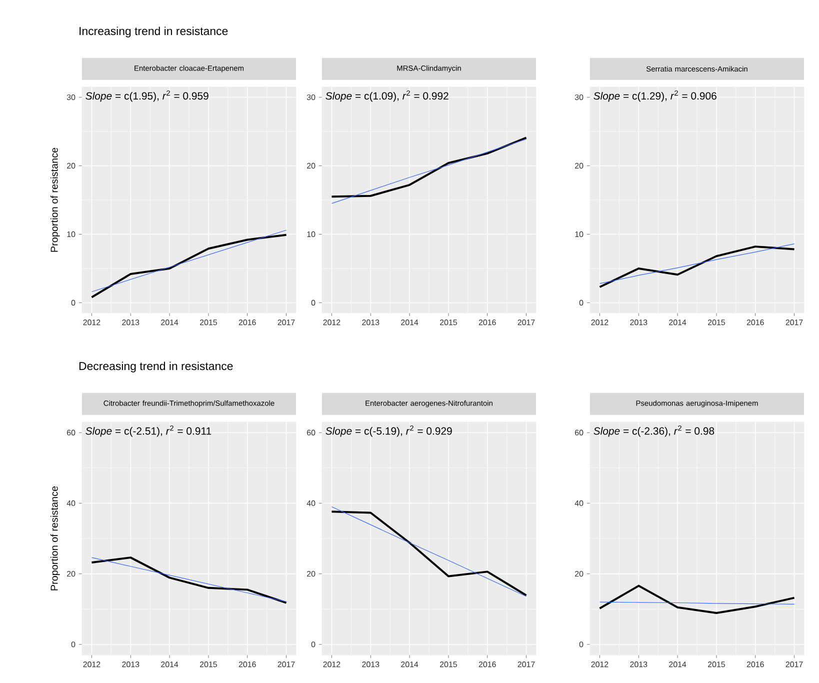 Image resolution: width=819 pixels, height=683 pixels. What do you see at coordinates (149, 431) in the screenshot?
I see `annotation: Slope = c(-2.51), r$^{2}$ = 0.911` at bounding box center [149, 431].